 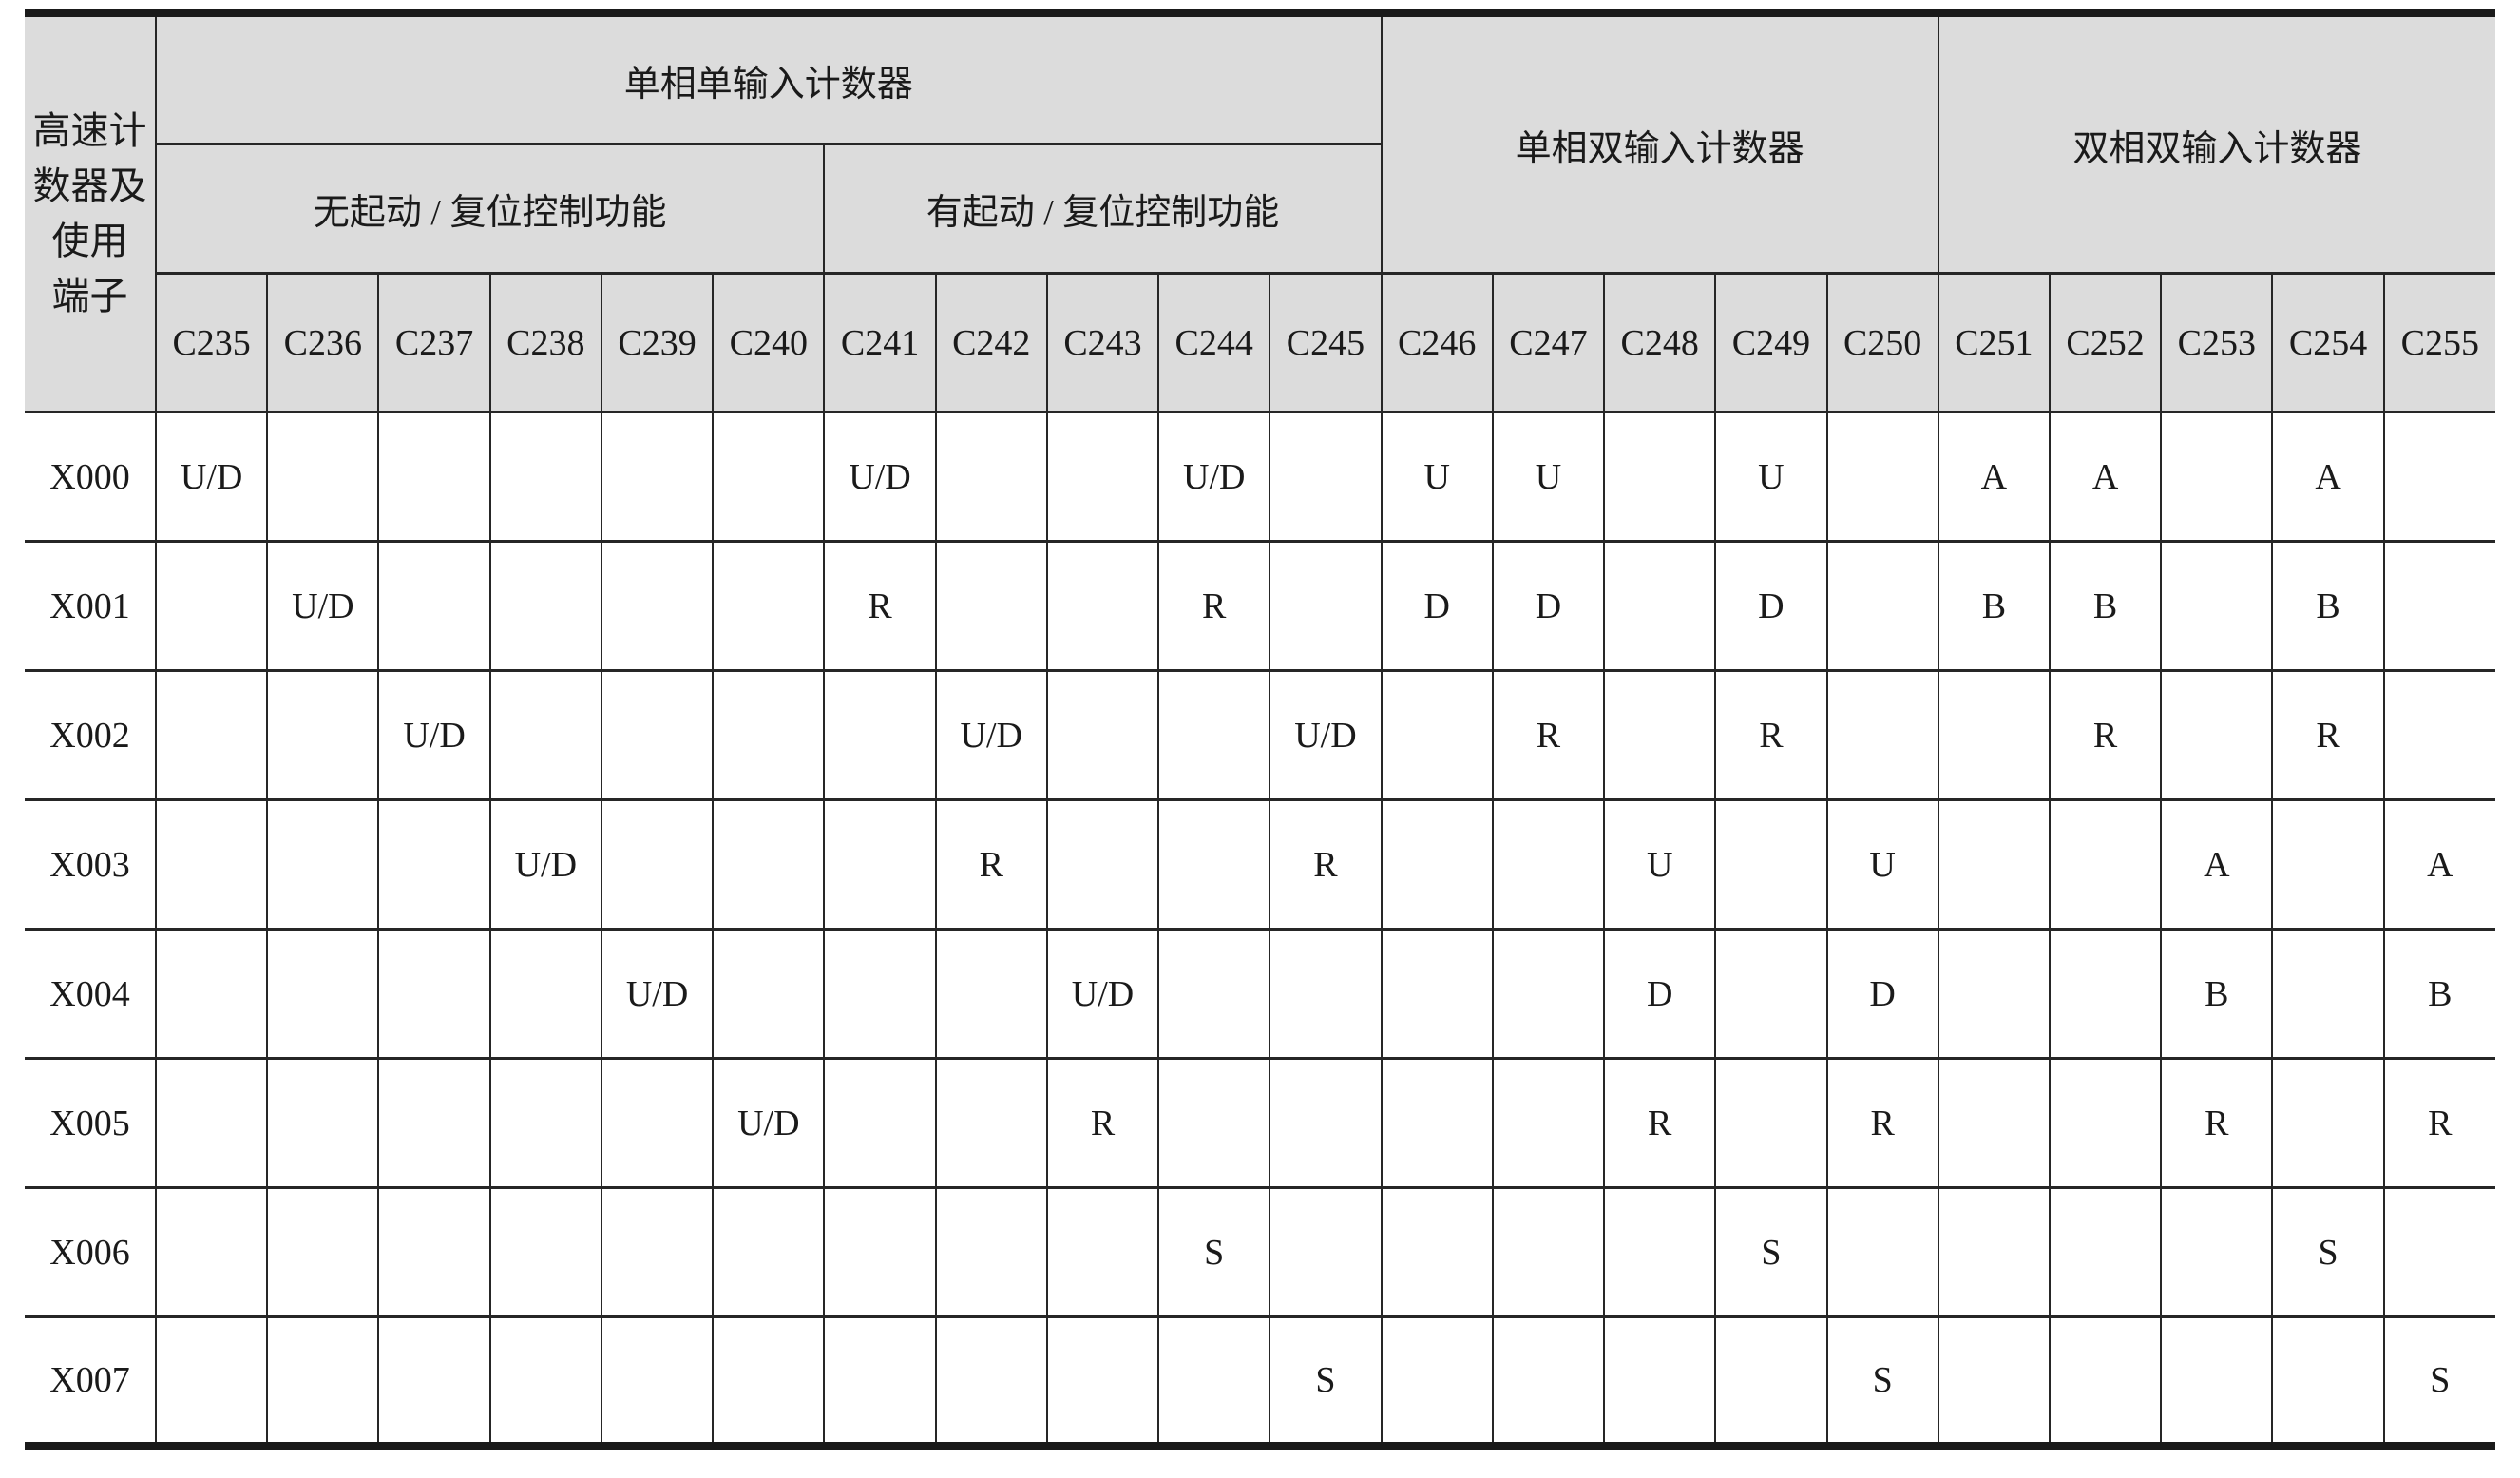 I want to click on col-header-C255: C255, so click(x=2438, y=342).